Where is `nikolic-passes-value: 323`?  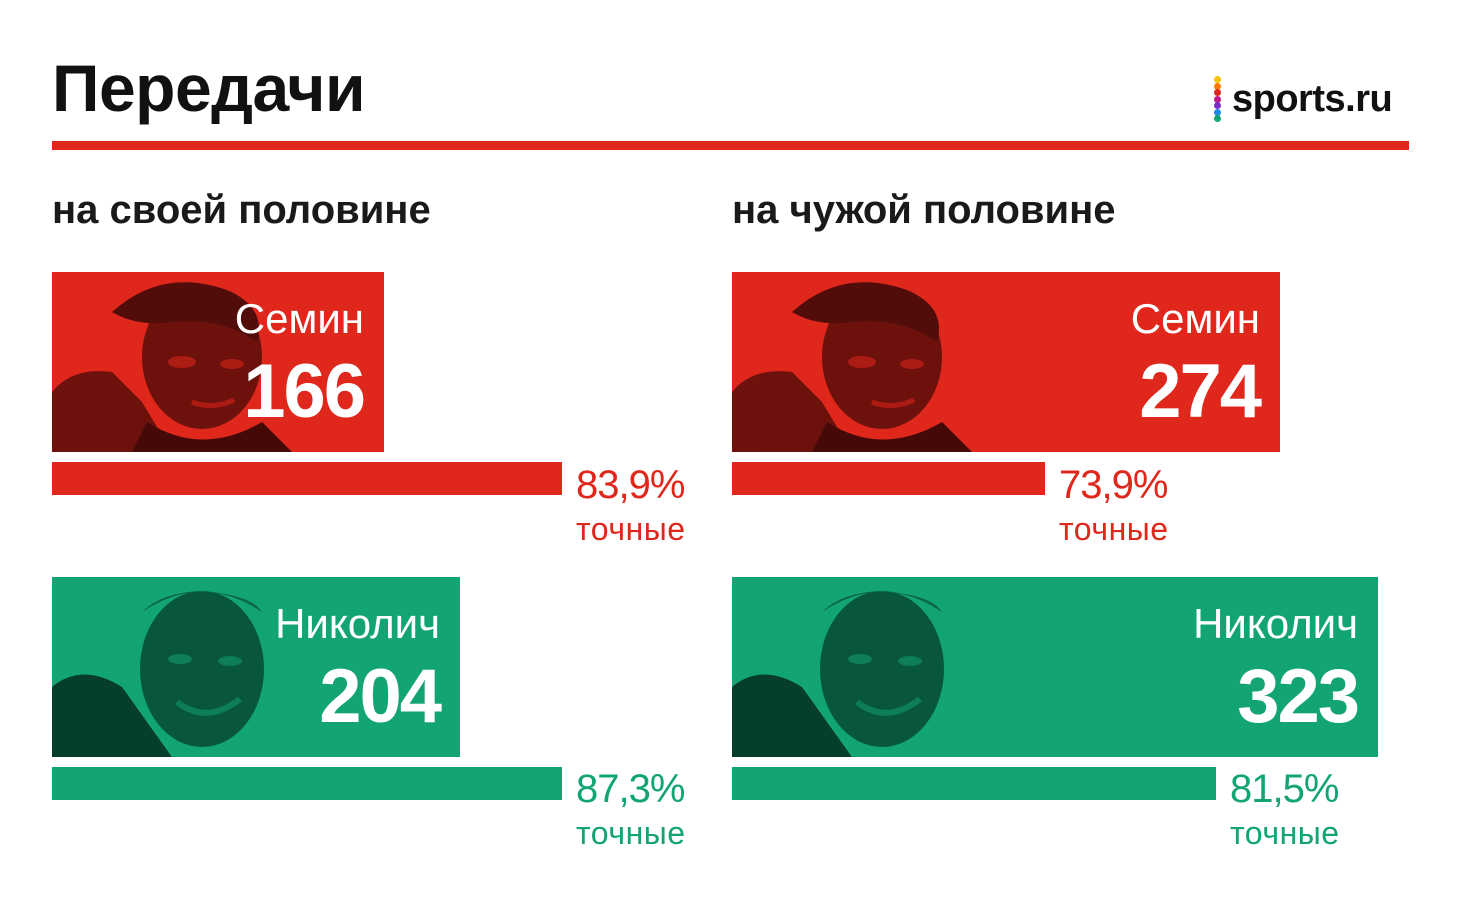 nikolic-passes-value: 323 is located at coordinates (1298, 696).